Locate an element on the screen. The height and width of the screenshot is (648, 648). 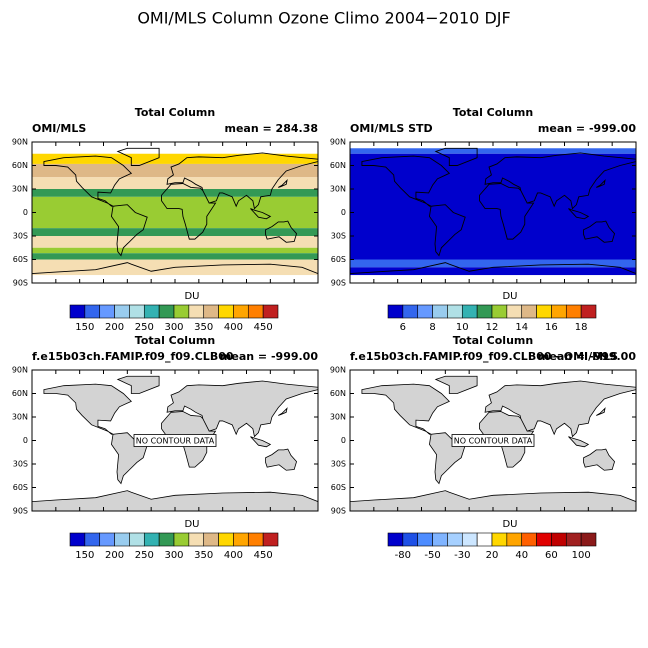
colorbar-label: 12 is located at coordinates (492, 327).